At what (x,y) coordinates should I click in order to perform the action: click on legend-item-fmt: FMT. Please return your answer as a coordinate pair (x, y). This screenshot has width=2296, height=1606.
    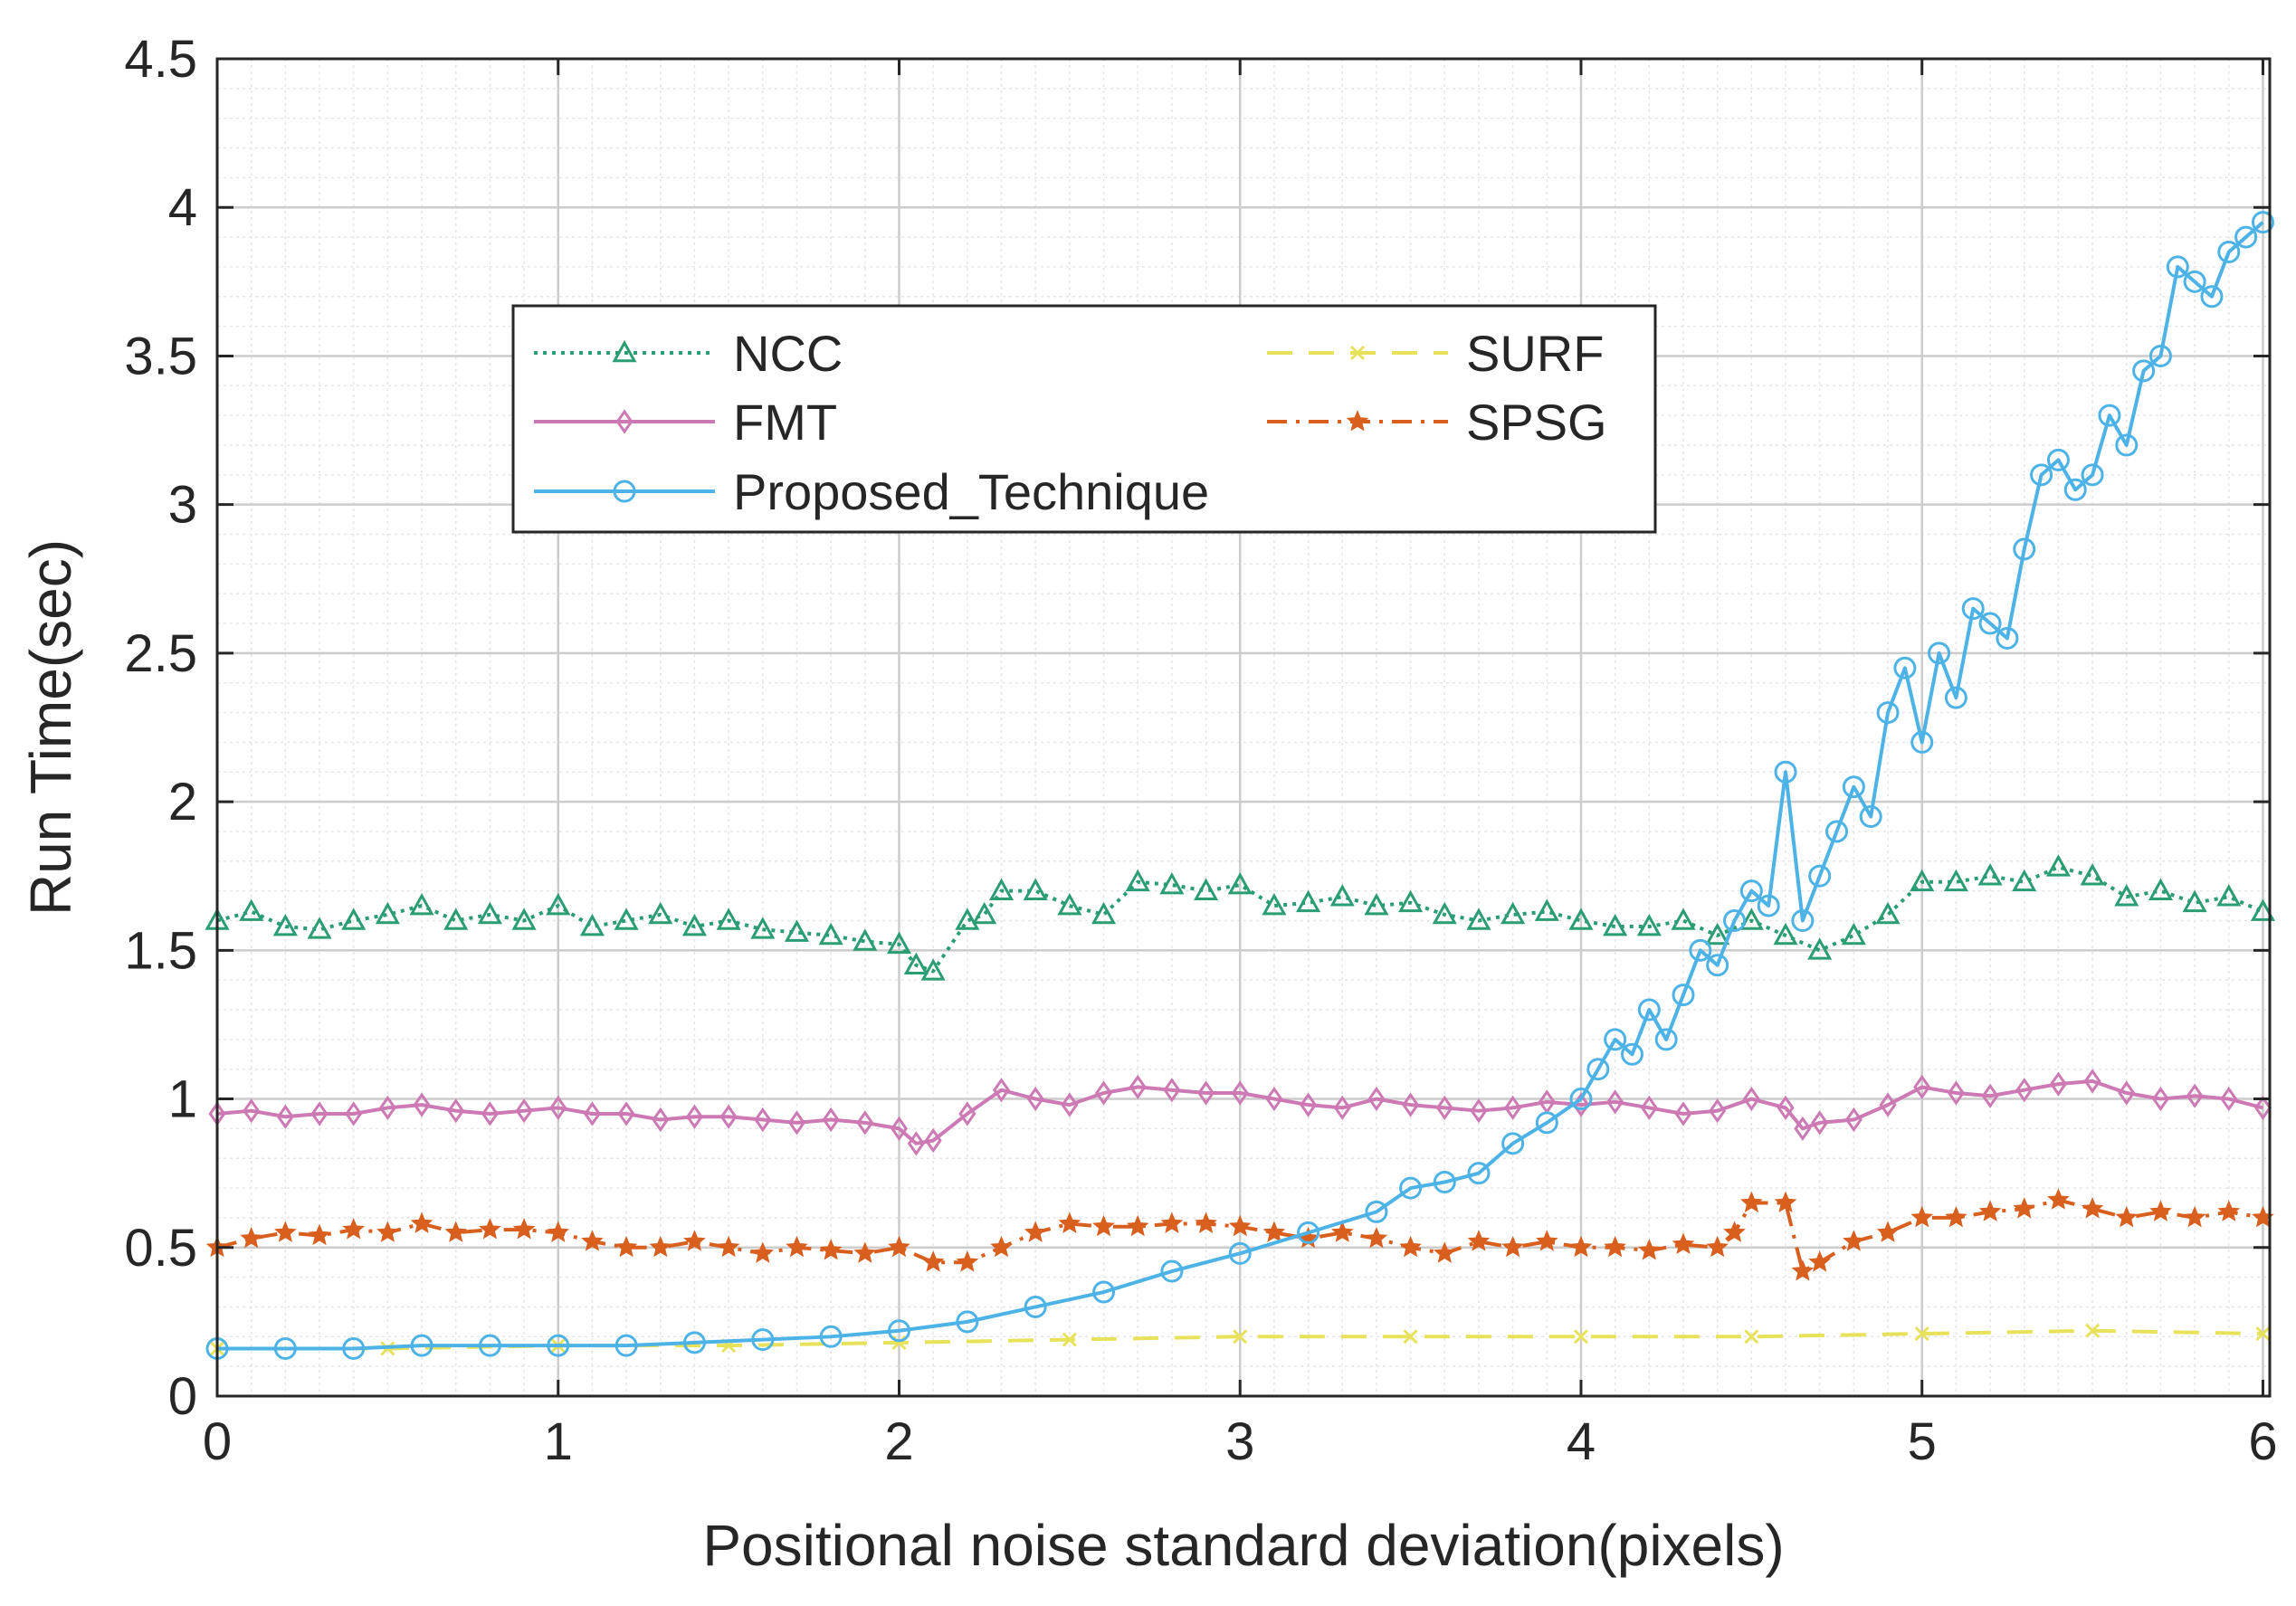
    Looking at the image, I should click on (686, 422).